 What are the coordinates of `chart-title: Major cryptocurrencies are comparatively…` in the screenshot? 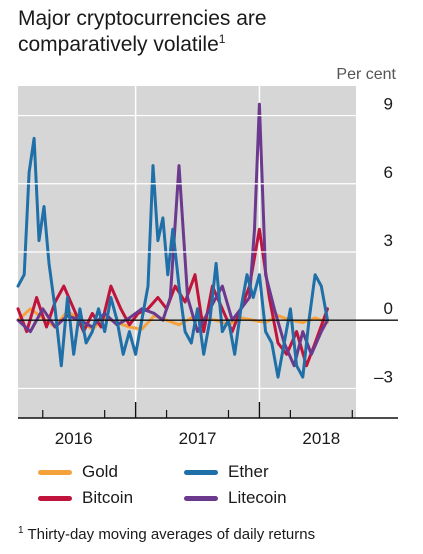 It's located at (218, 32).